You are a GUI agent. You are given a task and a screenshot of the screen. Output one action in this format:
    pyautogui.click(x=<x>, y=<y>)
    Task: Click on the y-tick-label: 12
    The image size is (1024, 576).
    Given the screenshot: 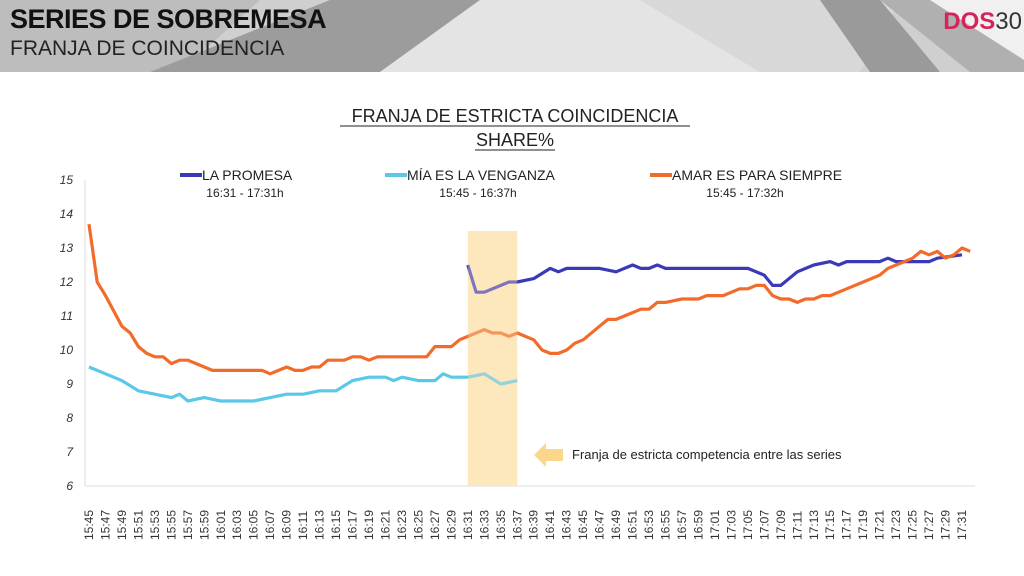 What is the action you would take?
    pyautogui.click(x=67, y=282)
    